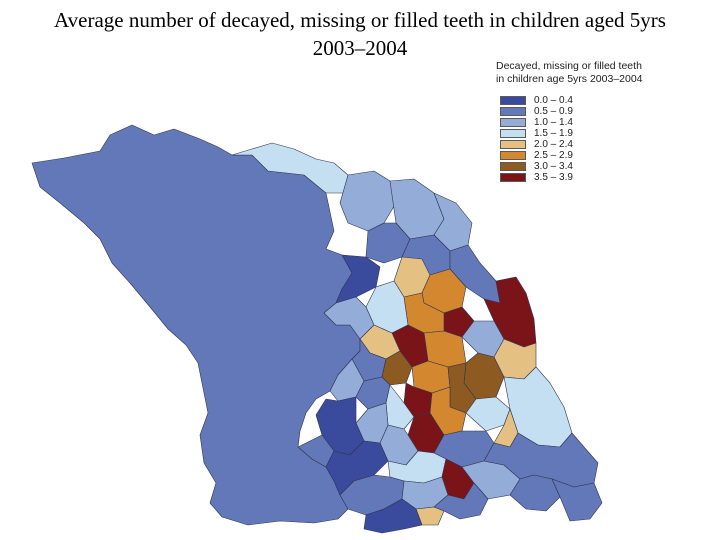 Image resolution: width=720 pixels, height=540 pixels. I want to click on region-s18, so click(393, 516).